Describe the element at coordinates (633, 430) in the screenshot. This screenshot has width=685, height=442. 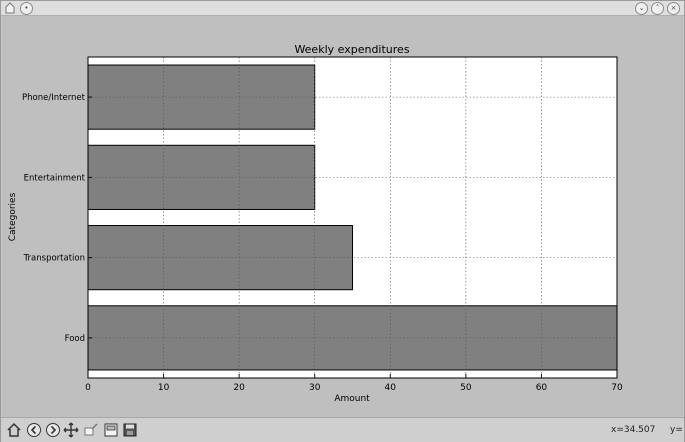
I see `x-coordinate-readout: x=34.507` at that location.